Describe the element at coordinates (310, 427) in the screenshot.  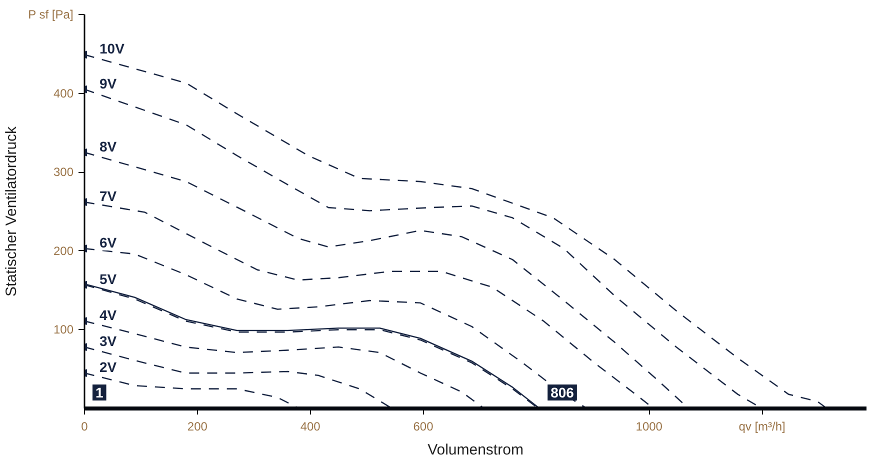
I see `x-tick-label: 400` at that location.